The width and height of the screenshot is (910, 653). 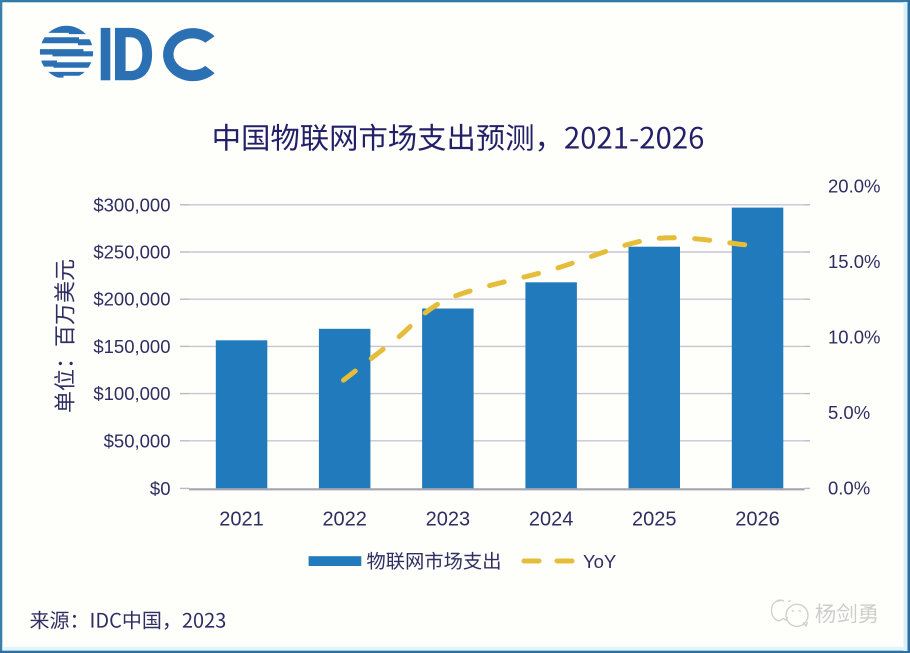 What do you see at coordinates (448, 519) in the screenshot?
I see `svg-text: 2023` at bounding box center [448, 519].